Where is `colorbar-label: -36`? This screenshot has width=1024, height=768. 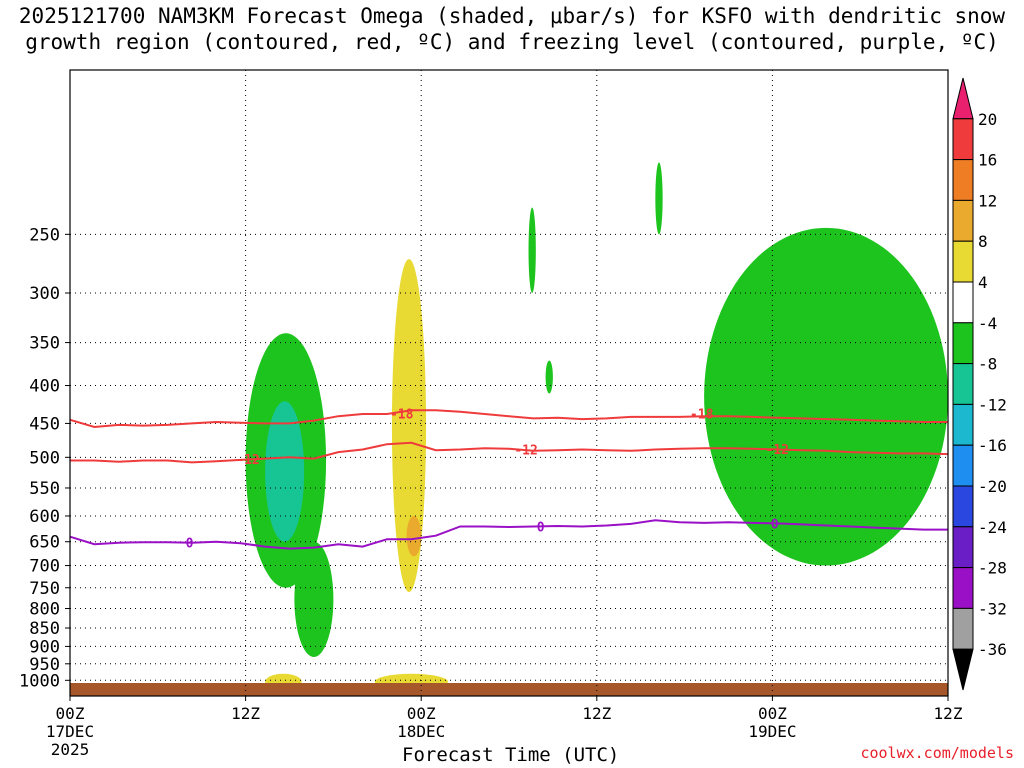
colorbar-label: -36 is located at coordinates (992, 649).